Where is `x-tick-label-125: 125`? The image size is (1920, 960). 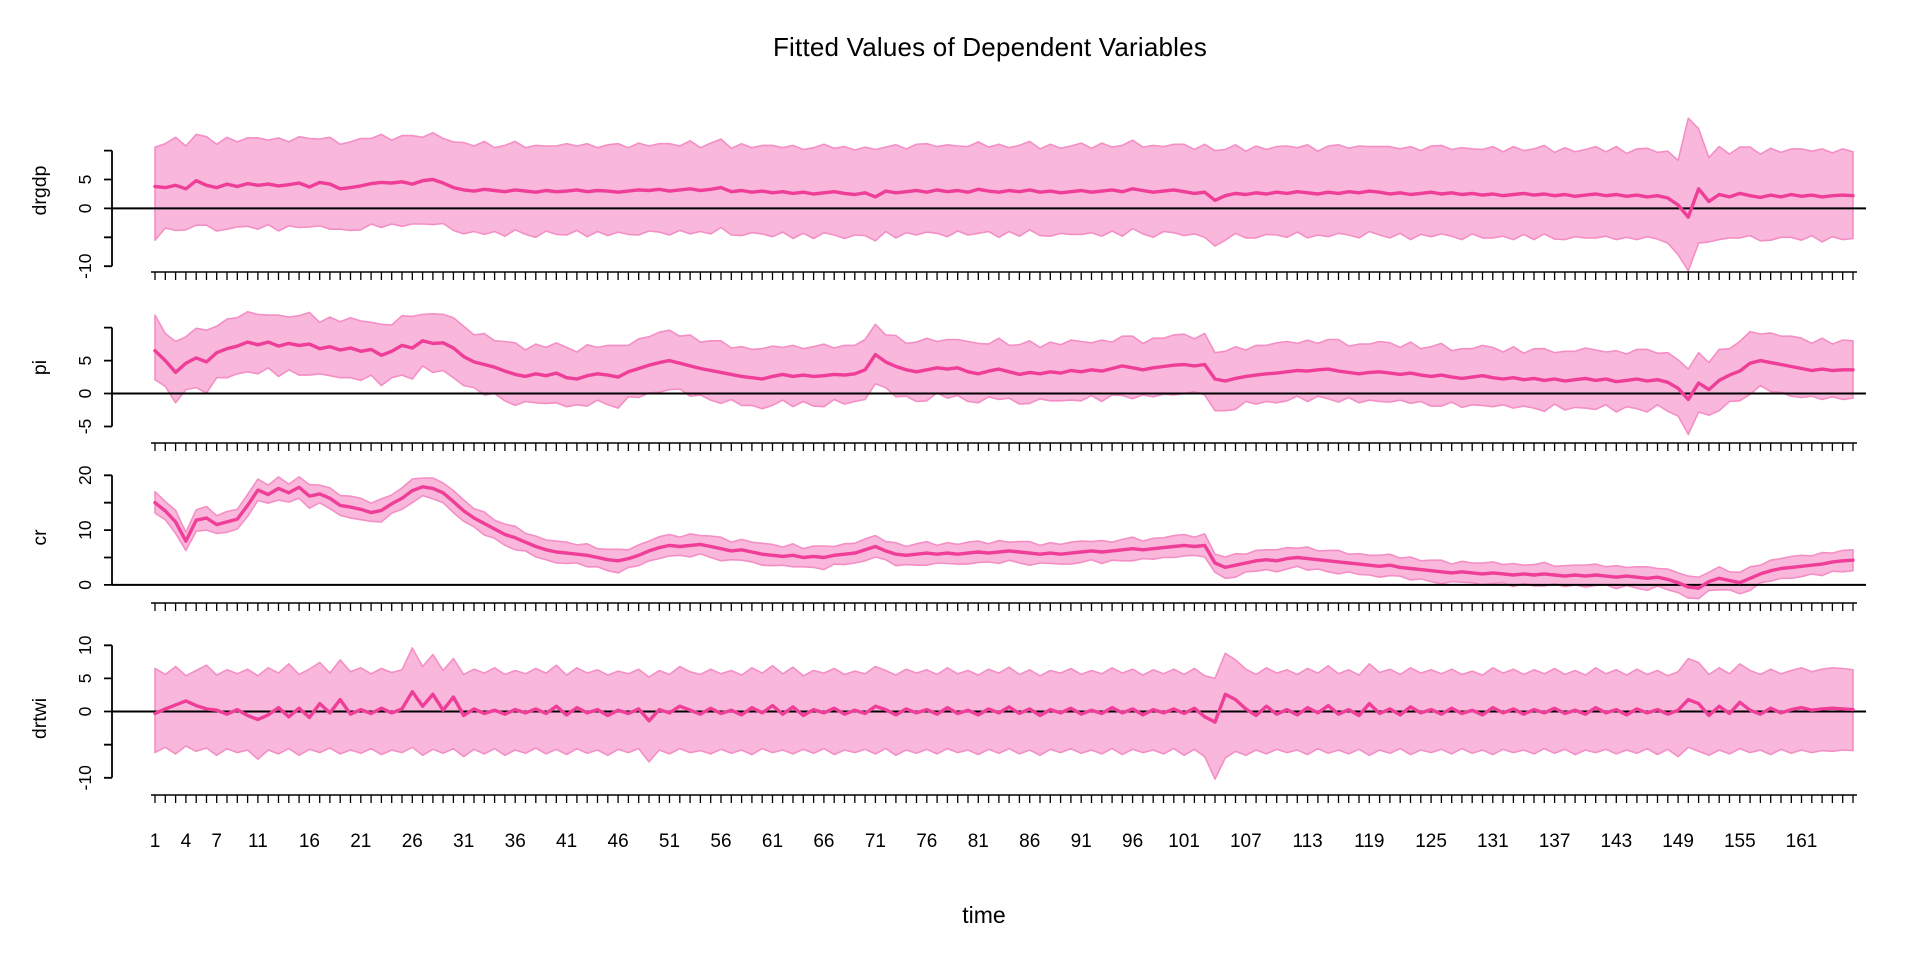 x-tick-label-125: 125 is located at coordinates (1431, 841).